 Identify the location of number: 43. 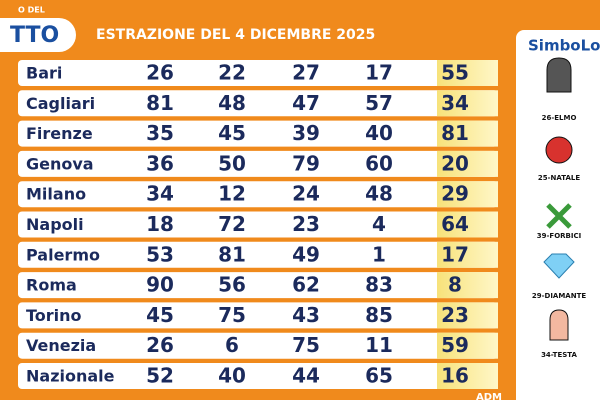
(306, 315).